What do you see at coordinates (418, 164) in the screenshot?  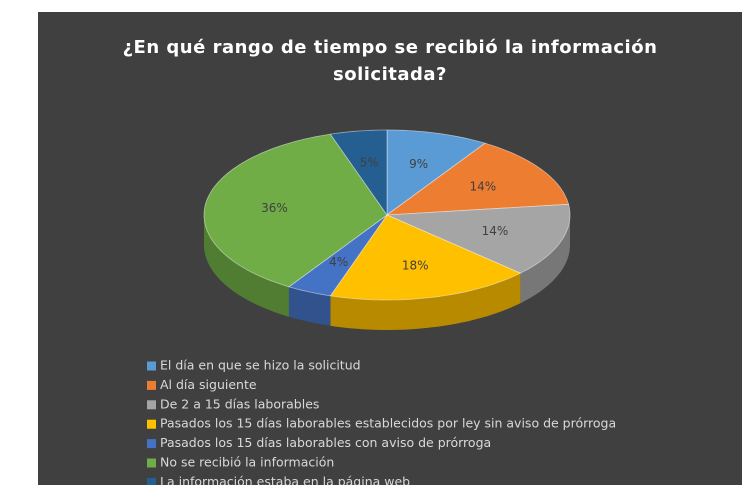 I see `data-label: 9%` at bounding box center [418, 164].